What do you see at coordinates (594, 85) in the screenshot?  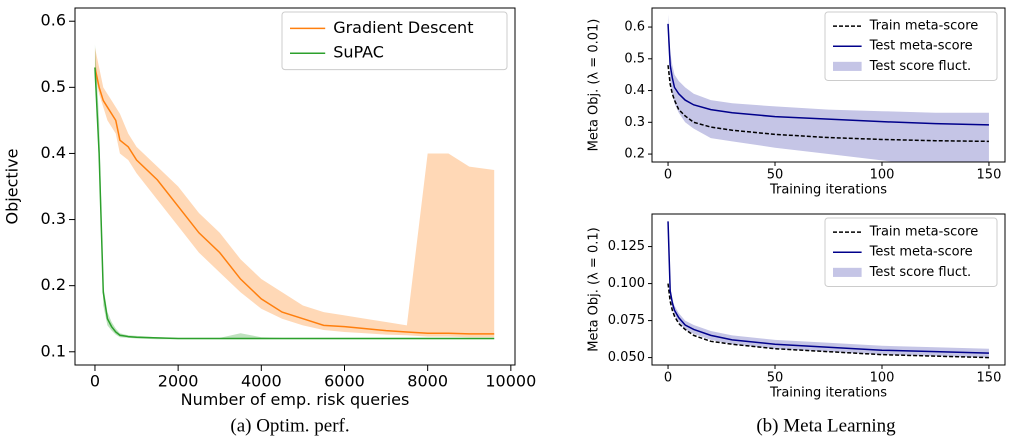 I see `y-axis-label: Meta Obj. (λ = 0.01)` at bounding box center [594, 85].